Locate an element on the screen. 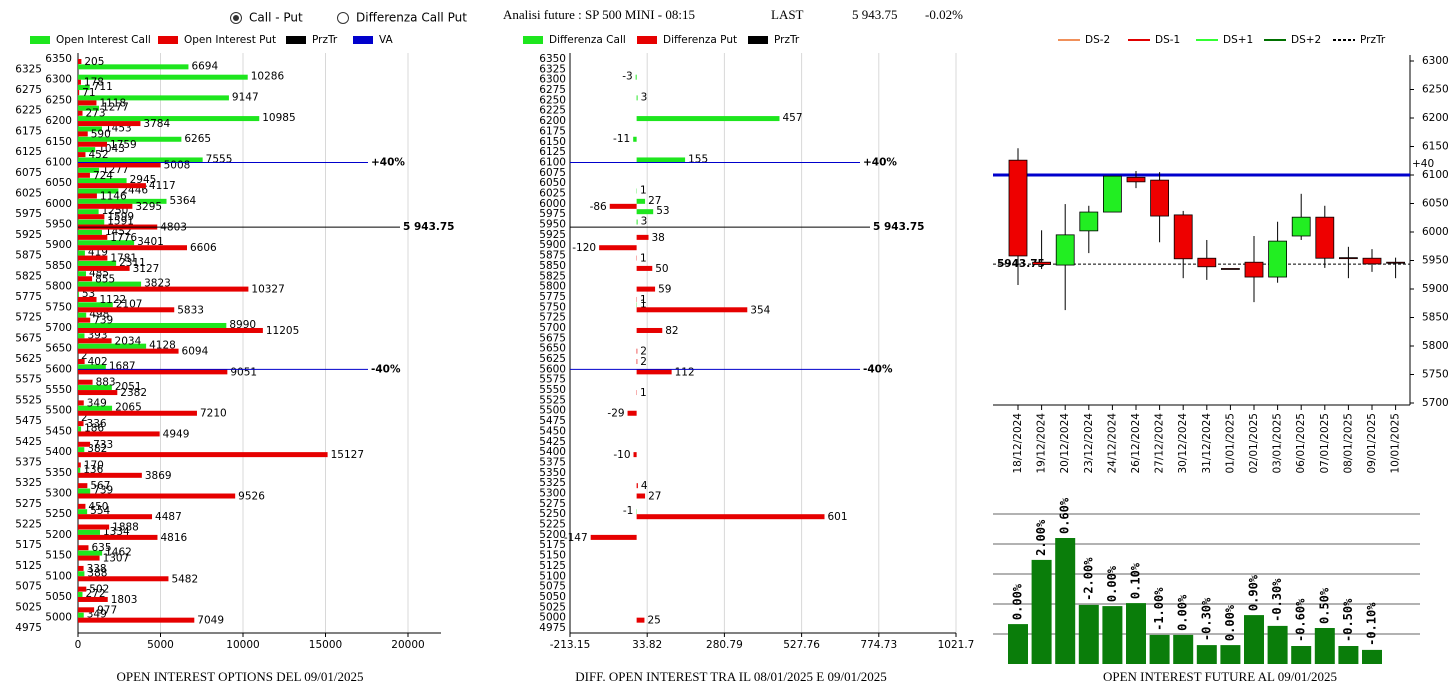  strike-label: 5050 is located at coordinates (552, 597).